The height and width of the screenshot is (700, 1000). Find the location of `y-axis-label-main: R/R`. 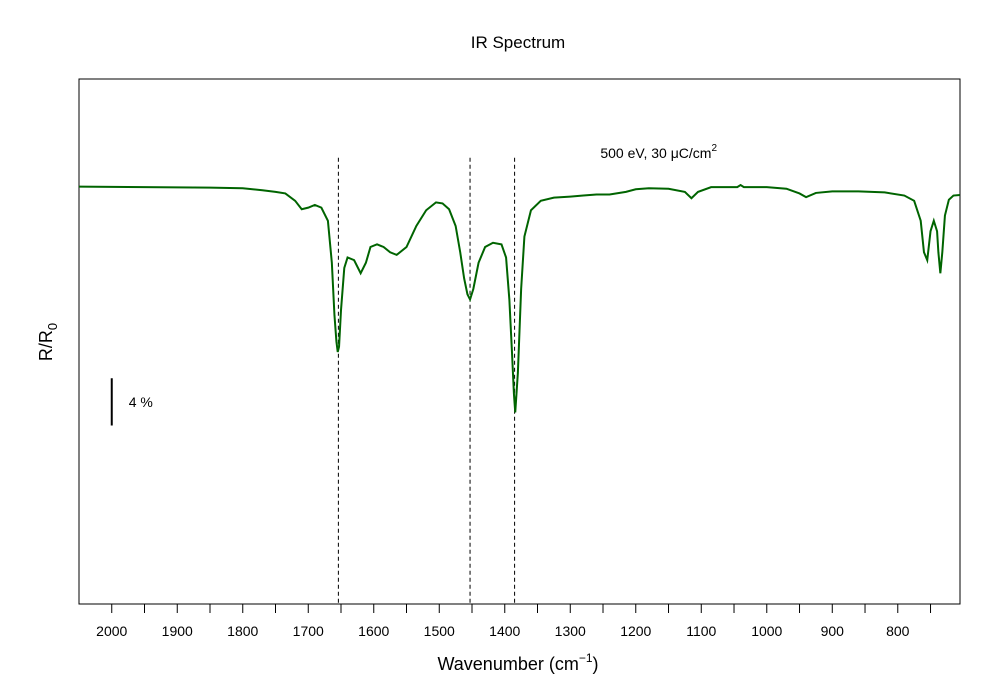

y-axis-label-main: R/R is located at coordinates (46, 345).